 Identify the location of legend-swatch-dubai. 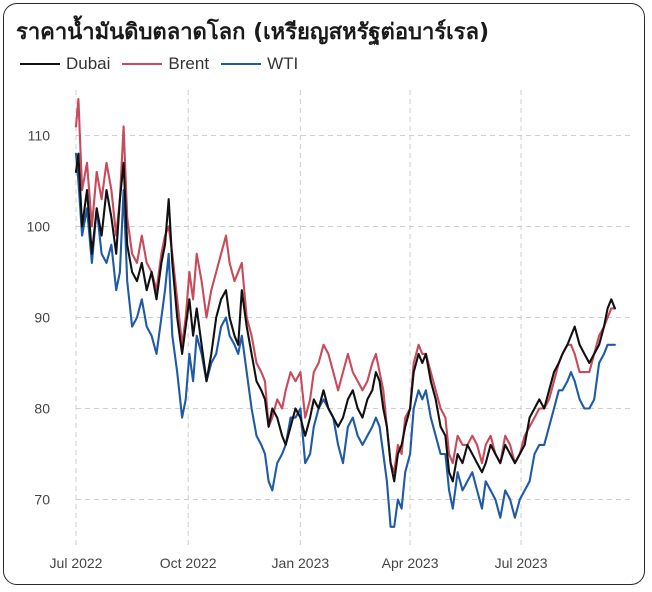
(40, 64).